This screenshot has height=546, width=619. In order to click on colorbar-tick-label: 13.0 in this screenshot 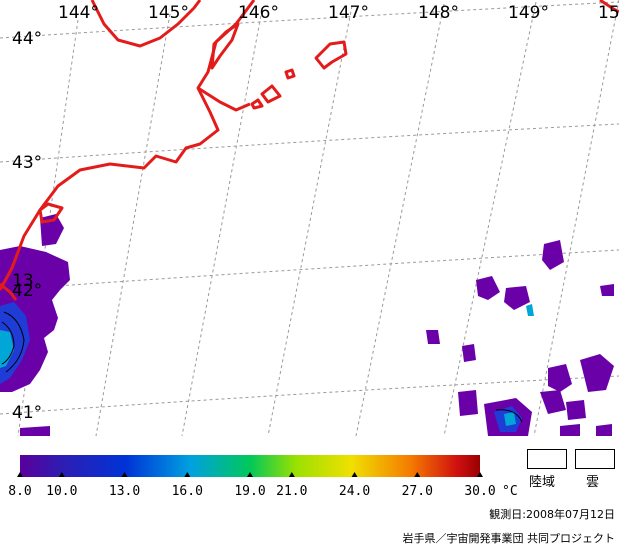, I will do `click(124, 491)`.